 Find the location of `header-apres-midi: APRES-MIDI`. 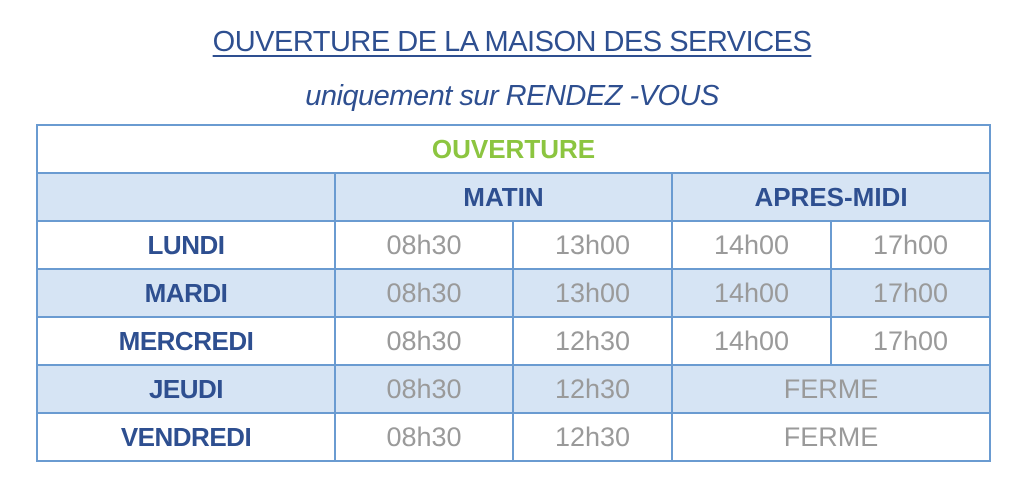

header-apres-midi: APRES-MIDI is located at coordinates (831, 197).